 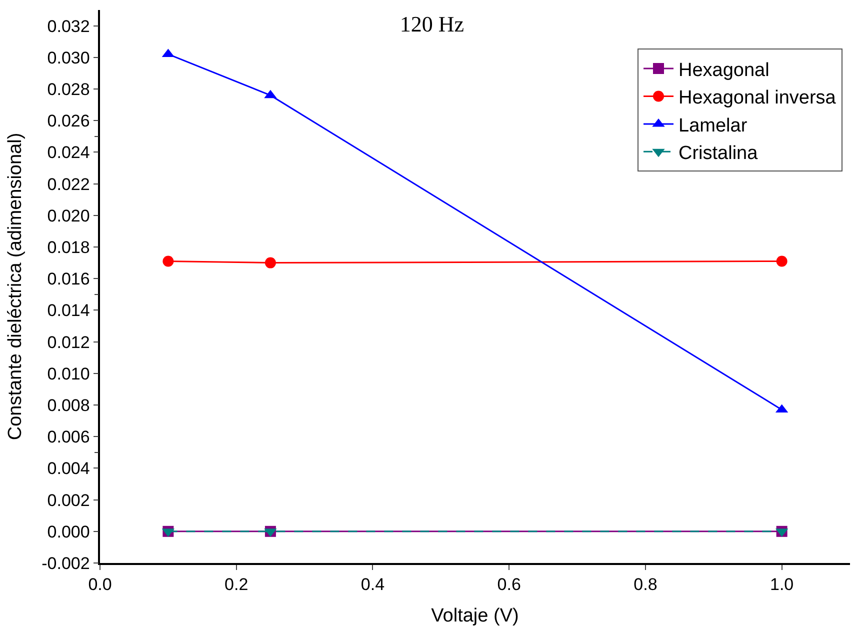 What do you see at coordinates (68, 58) in the screenshot?
I see `y-tick-label: 0.030` at bounding box center [68, 58].